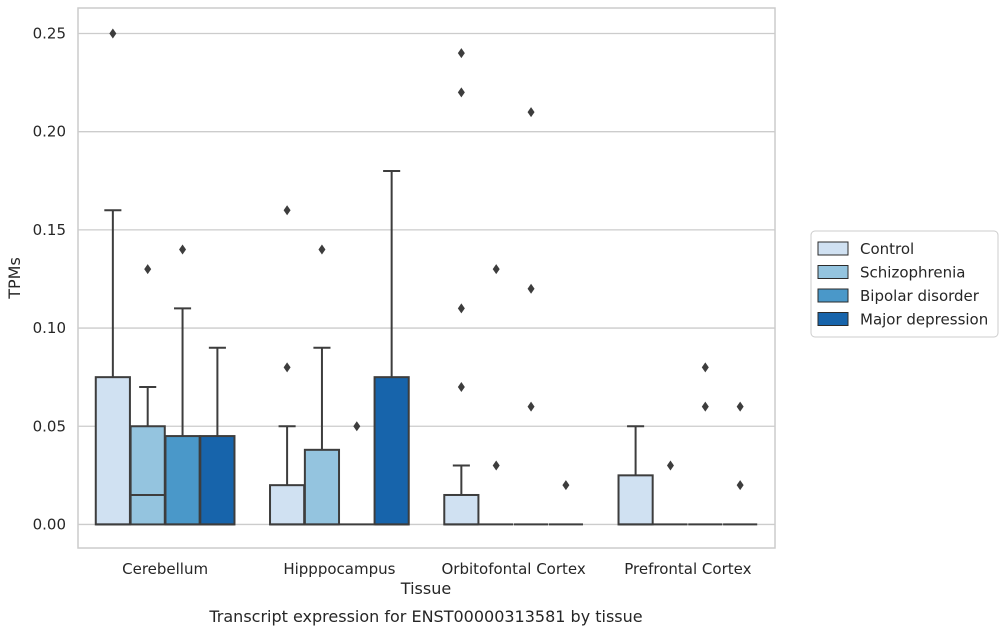  What do you see at coordinates (924, 320) in the screenshot?
I see `legend-label: Major depression` at bounding box center [924, 320].